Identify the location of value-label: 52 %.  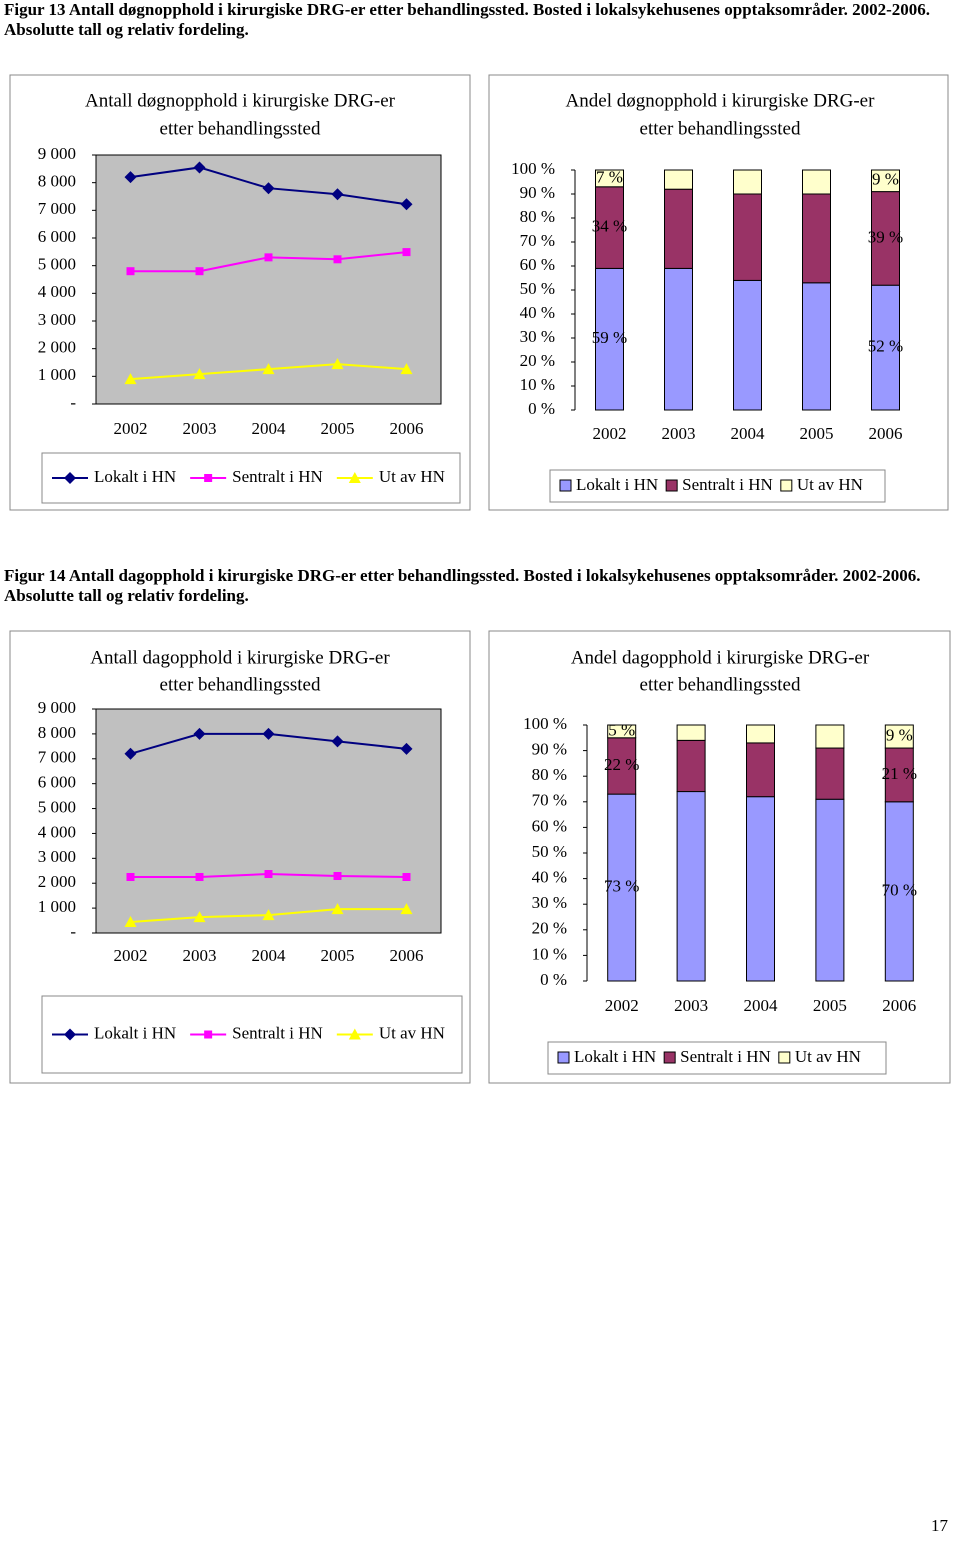
(885, 346).